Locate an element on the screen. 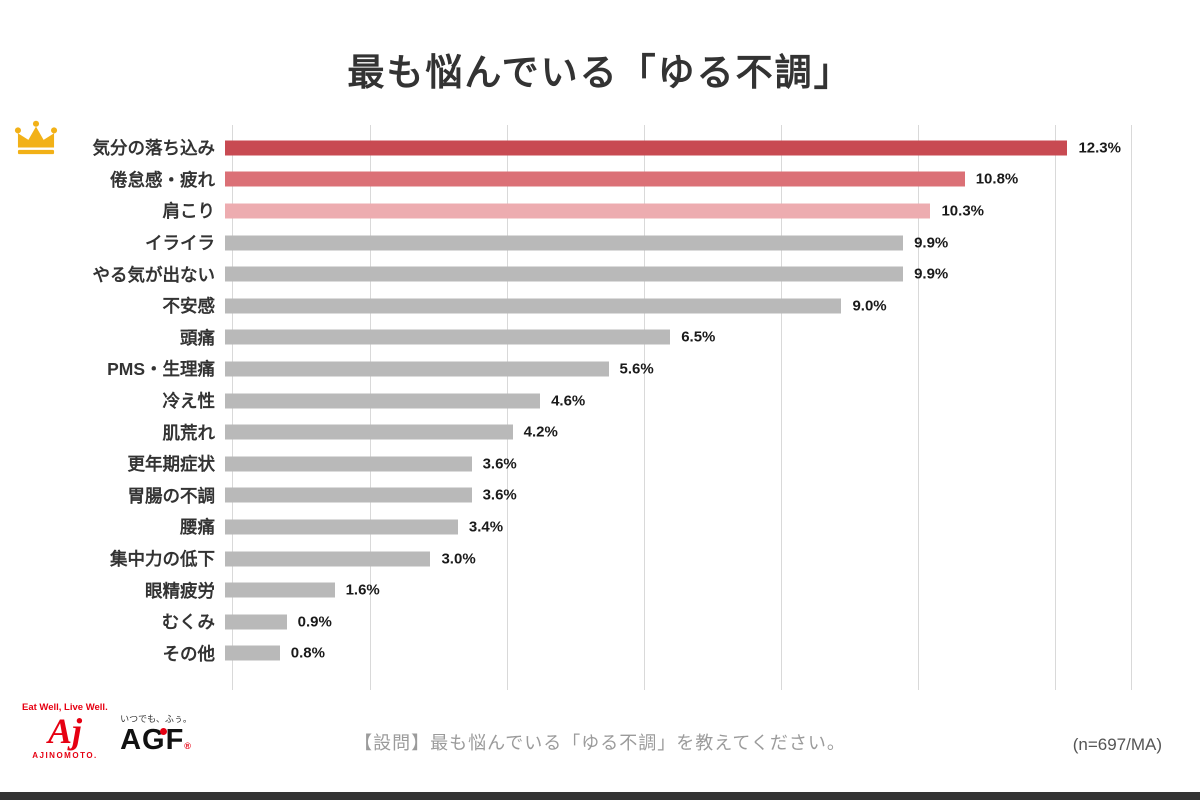  bar-track: 1.6% is located at coordinates (674, 590).